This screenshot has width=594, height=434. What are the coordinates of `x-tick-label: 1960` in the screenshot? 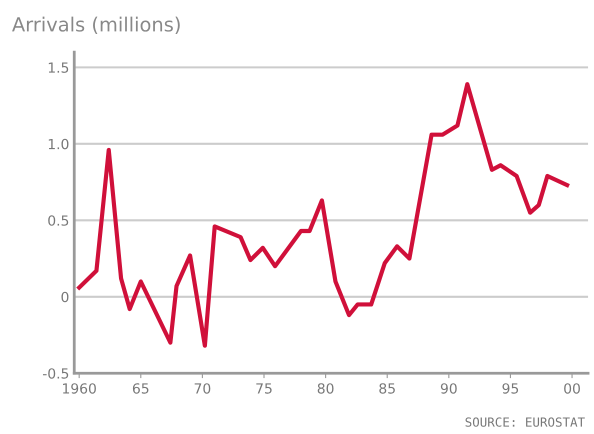 It's located at (79, 388).